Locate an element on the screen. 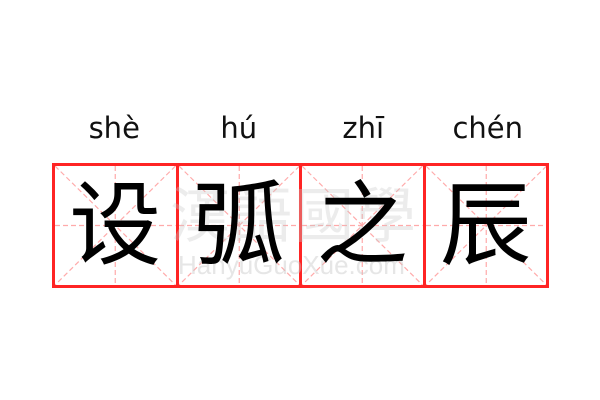 This screenshot has width=600, height=400. character-cell: 设 is located at coordinates (117, 225).